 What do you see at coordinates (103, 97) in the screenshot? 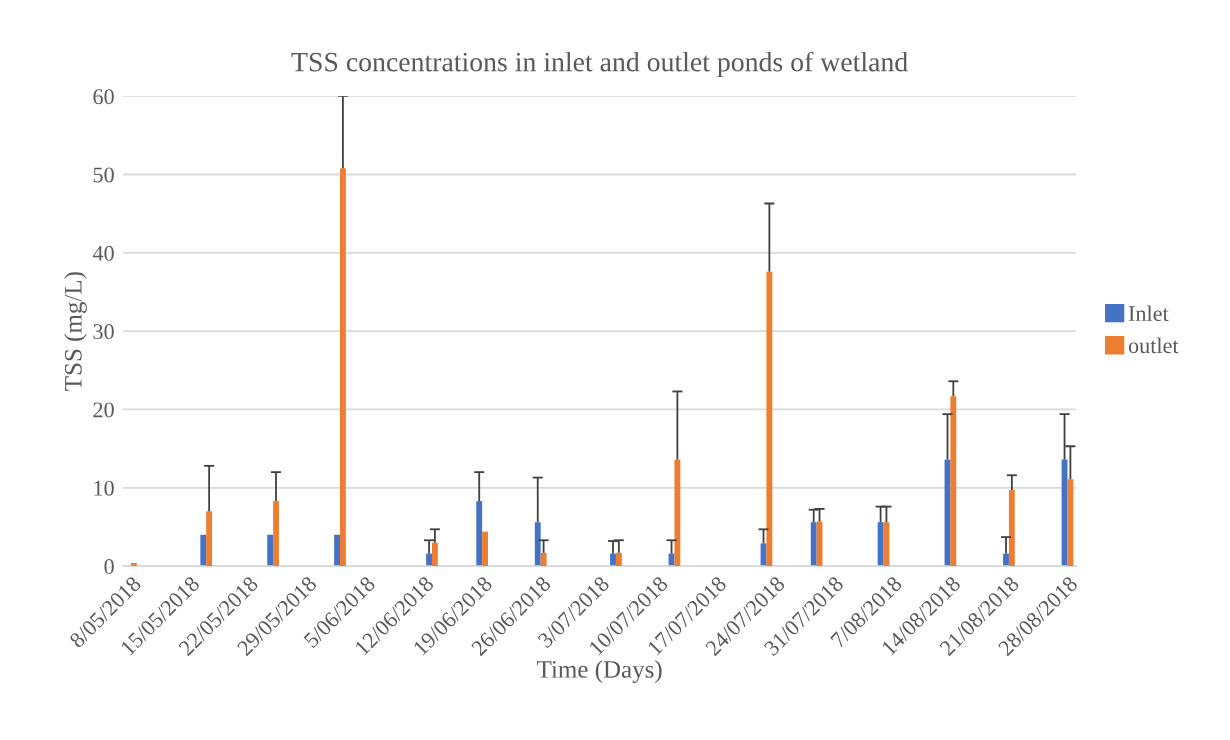
I see `y-tick-label: 60` at bounding box center [103, 97].